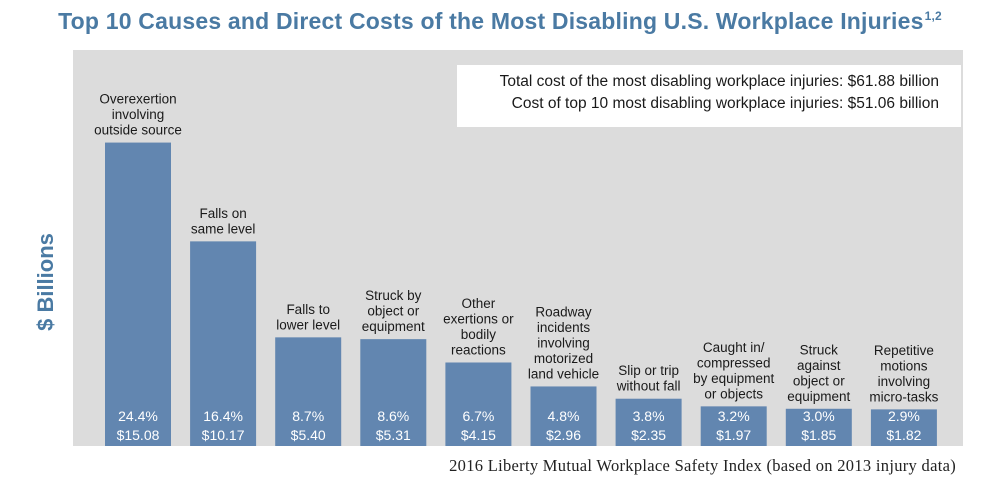 The image size is (1000, 482). What do you see at coordinates (819, 416) in the screenshot?
I see `bar-percent-label: 3.0%` at bounding box center [819, 416].